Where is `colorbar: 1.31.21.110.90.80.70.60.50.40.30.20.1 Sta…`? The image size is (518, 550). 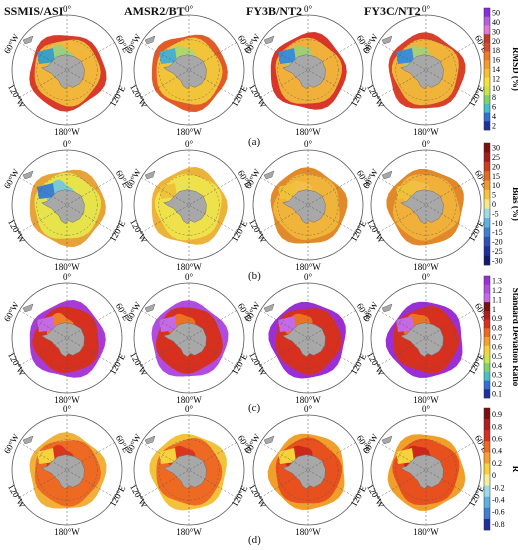 colorbar: 1.31.21.110.90.80.70.60.50.40.30.20.1 Sta… is located at coordinates (500, 337).